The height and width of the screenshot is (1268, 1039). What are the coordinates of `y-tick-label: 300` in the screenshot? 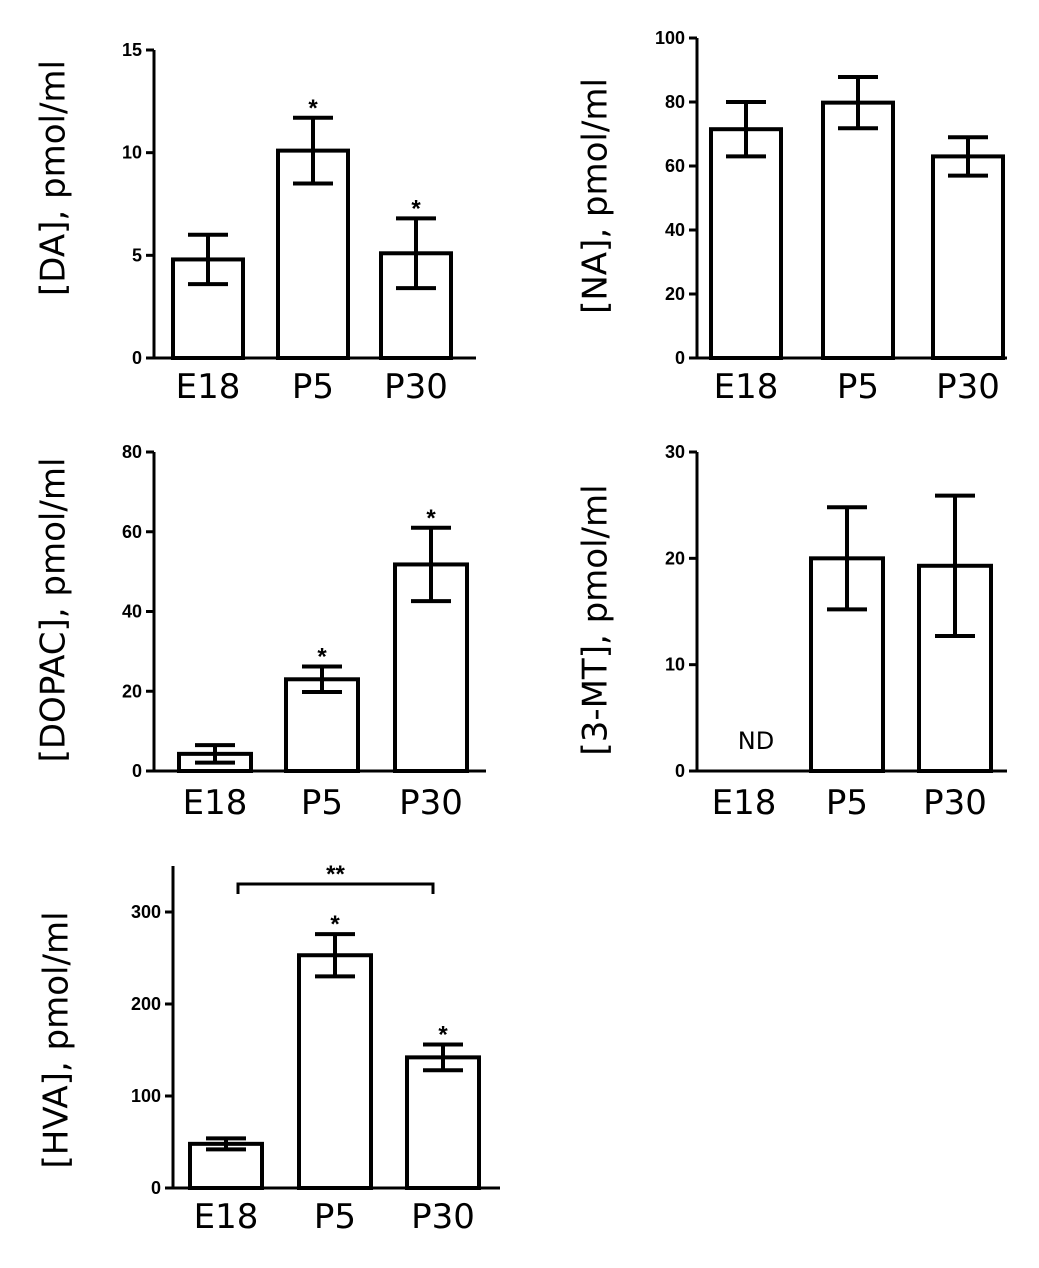 It's located at (146, 912).